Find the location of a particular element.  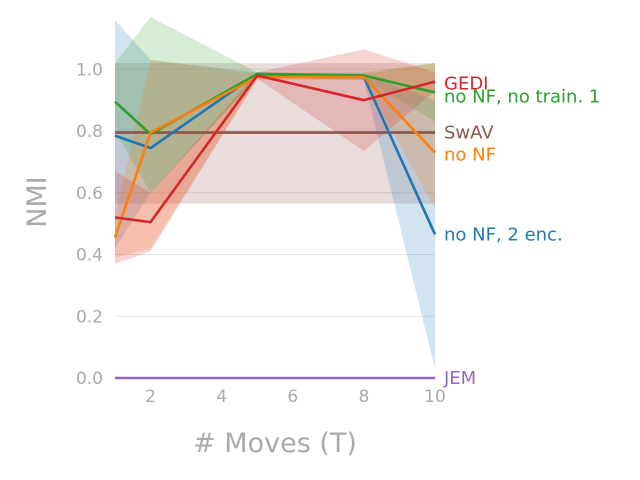

y-tick-label: 0.0 is located at coordinates (89, 379).